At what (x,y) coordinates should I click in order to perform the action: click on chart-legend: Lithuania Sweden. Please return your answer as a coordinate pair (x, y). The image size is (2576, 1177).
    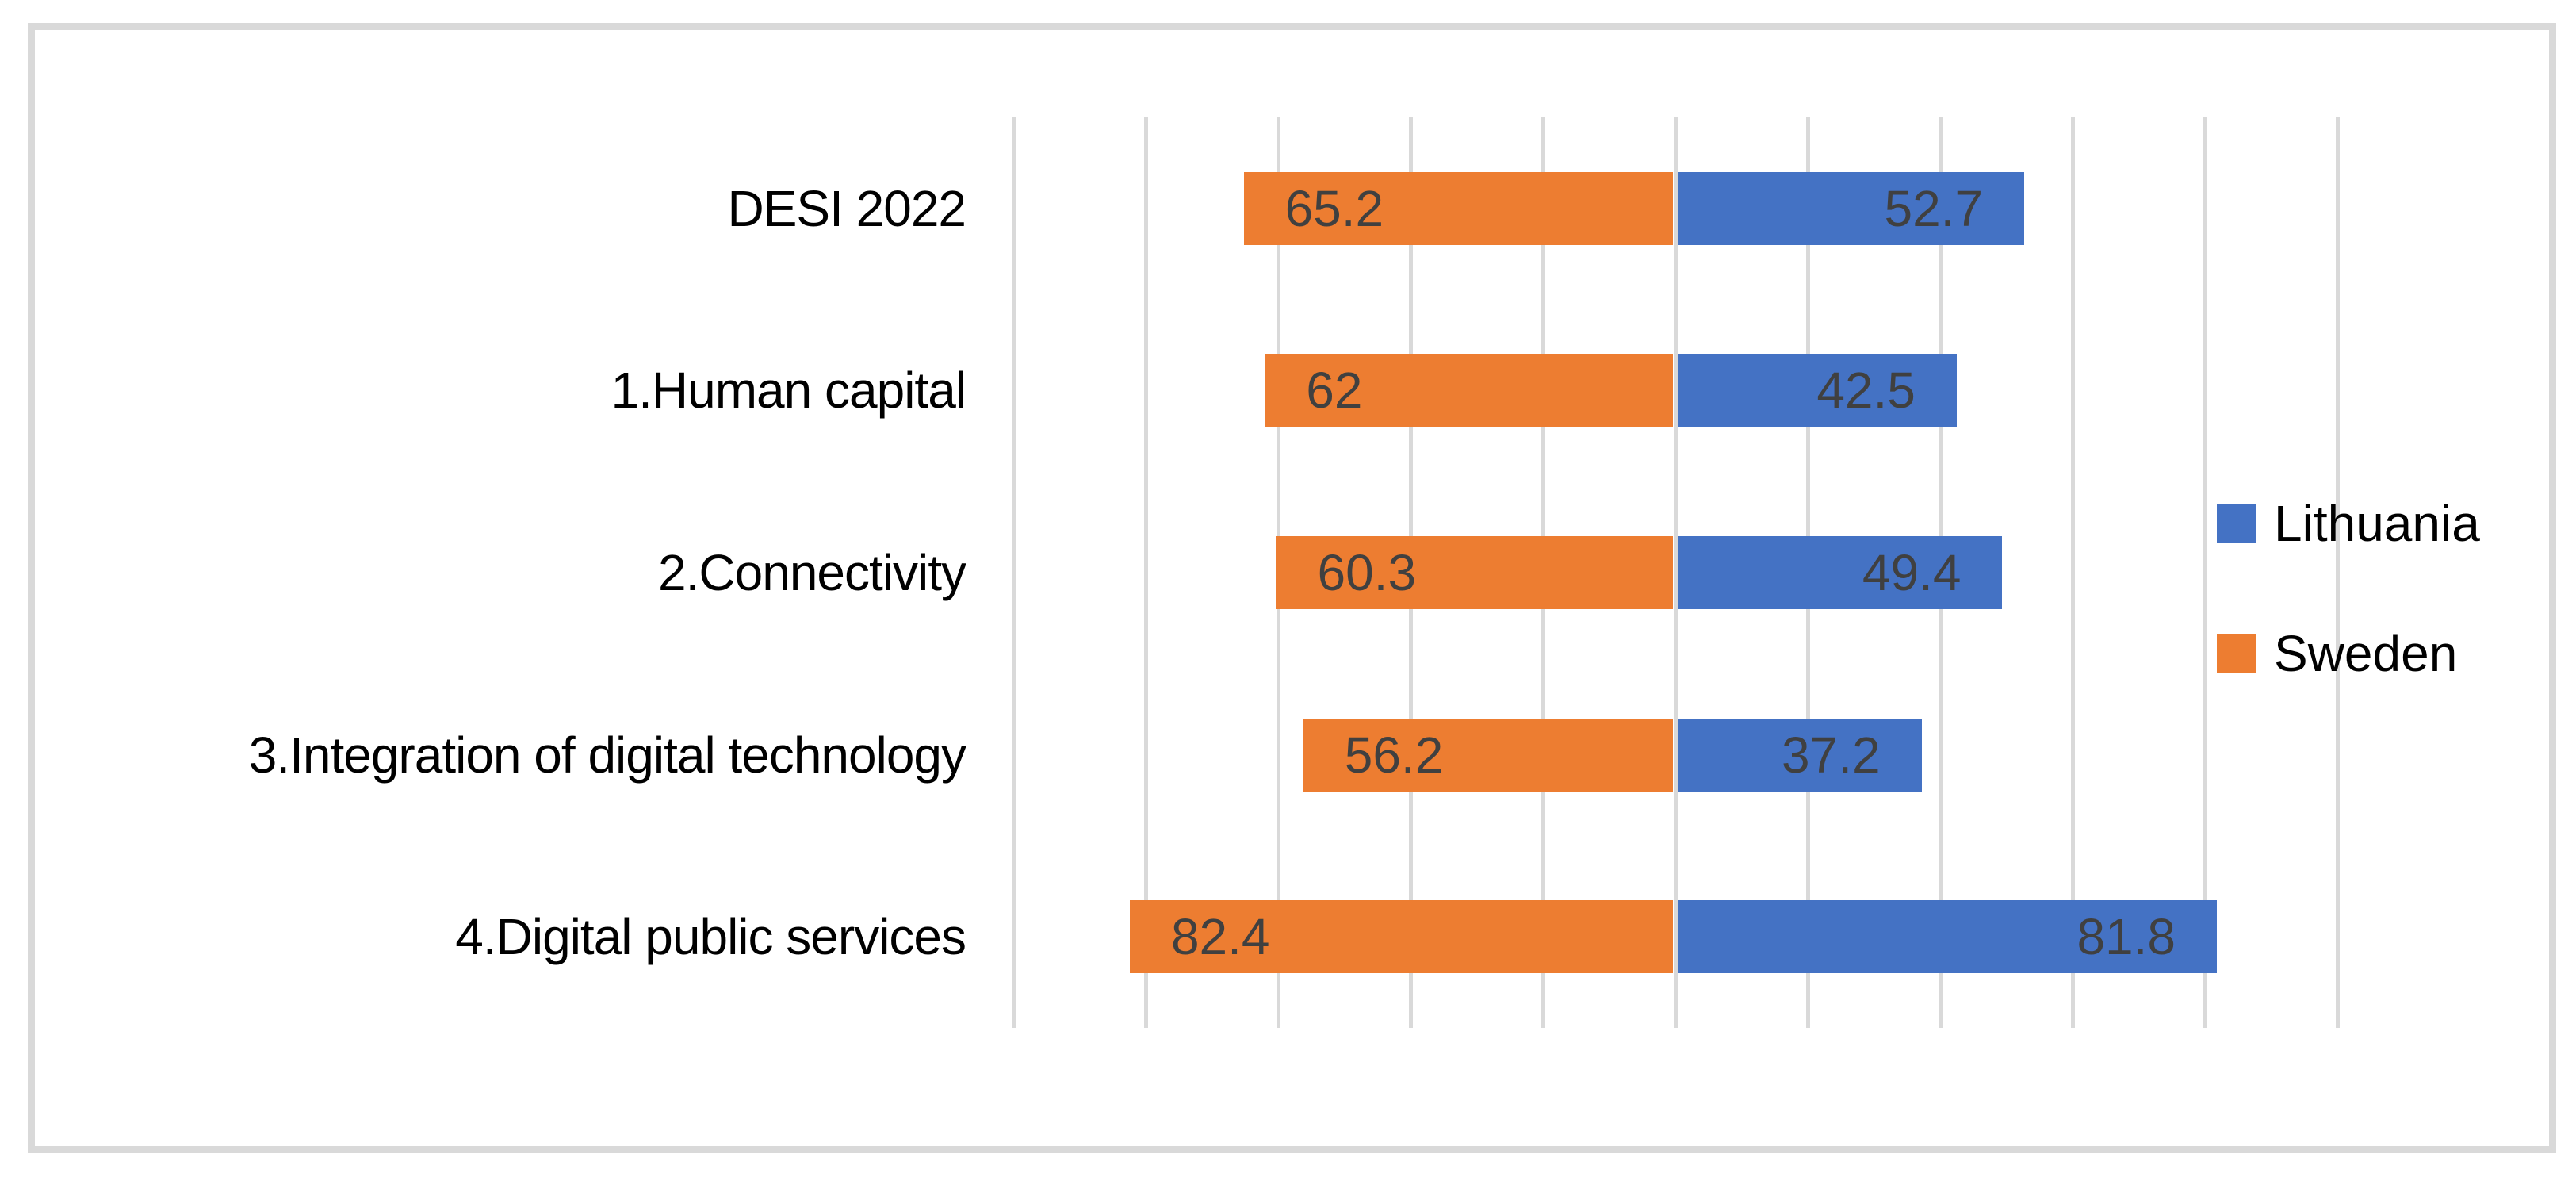
    Looking at the image, I should click on (2391, 588).